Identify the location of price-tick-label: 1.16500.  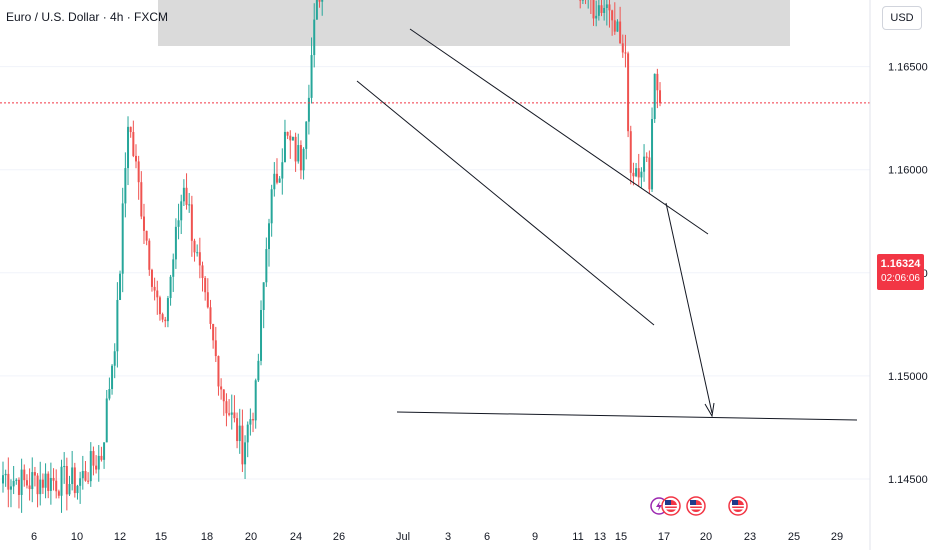
(908, 68).